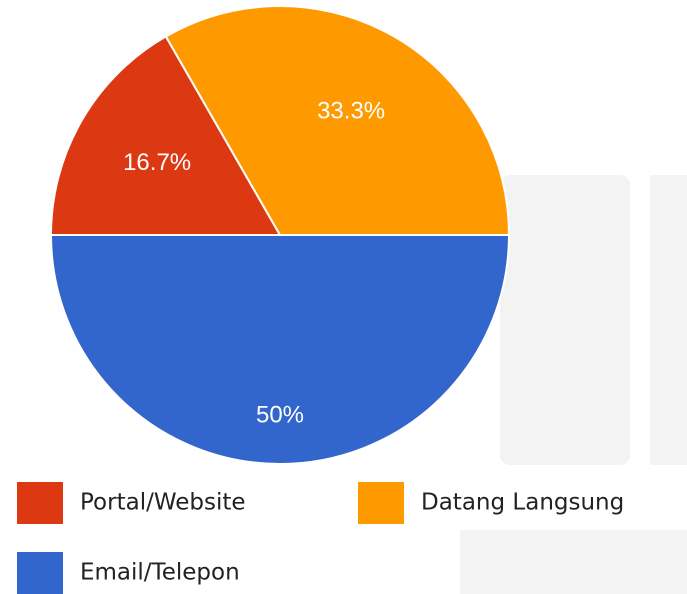 The width and height of the screenshot is (687, 594). Describe the element at coordinates (351, 110) in the screenshot. I see `data-label: 33.3%` at that location.